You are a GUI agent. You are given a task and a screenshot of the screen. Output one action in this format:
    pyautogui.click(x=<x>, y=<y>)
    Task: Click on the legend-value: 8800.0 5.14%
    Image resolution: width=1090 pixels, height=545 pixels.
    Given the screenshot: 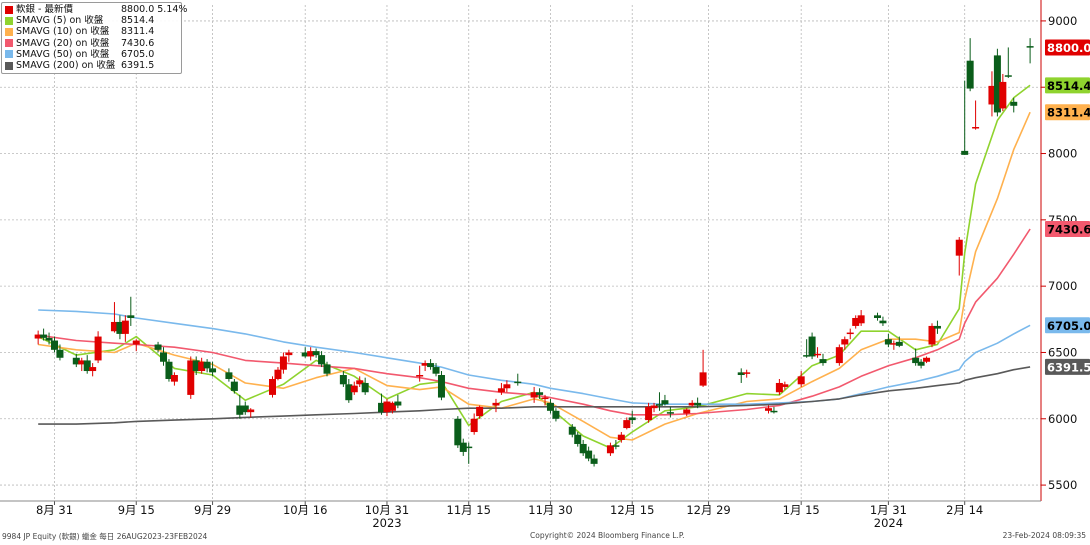 What is the action you would take?
    pyautogui.click(x=154, y=9)
    